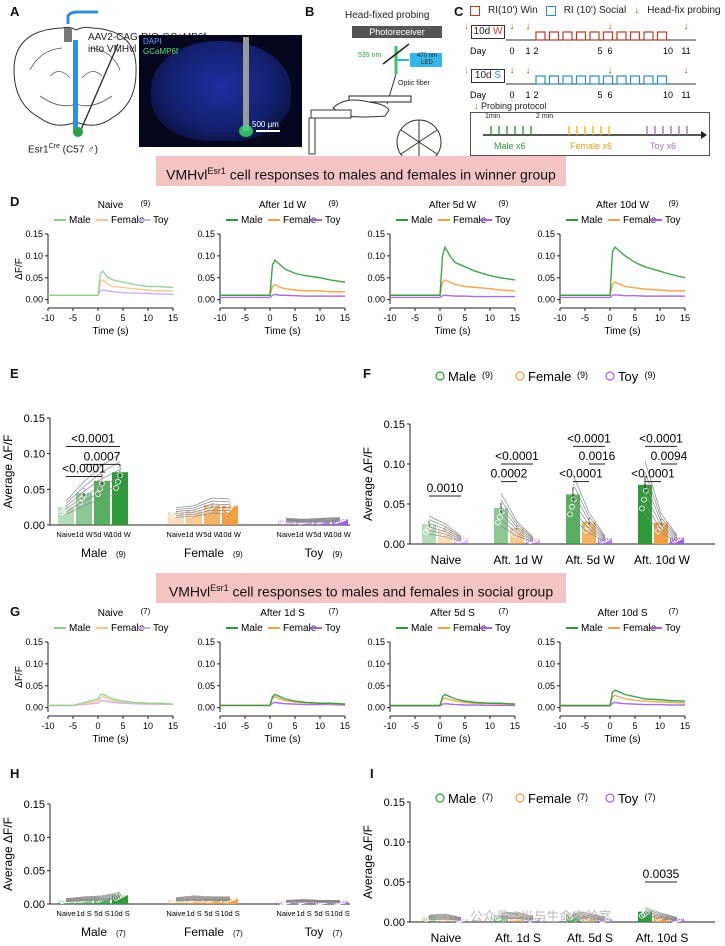  What do you see at coordinates (265, 124) in the screenshot?
I see `scale-bar-label: 500 μm` at bounding box center [265, 124].